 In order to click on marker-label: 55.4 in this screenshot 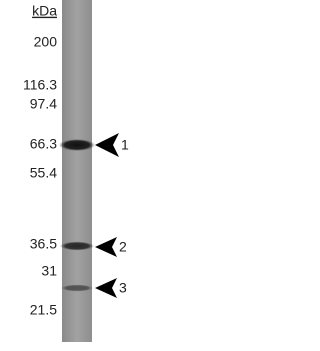, I will do `click(43, 173)`.